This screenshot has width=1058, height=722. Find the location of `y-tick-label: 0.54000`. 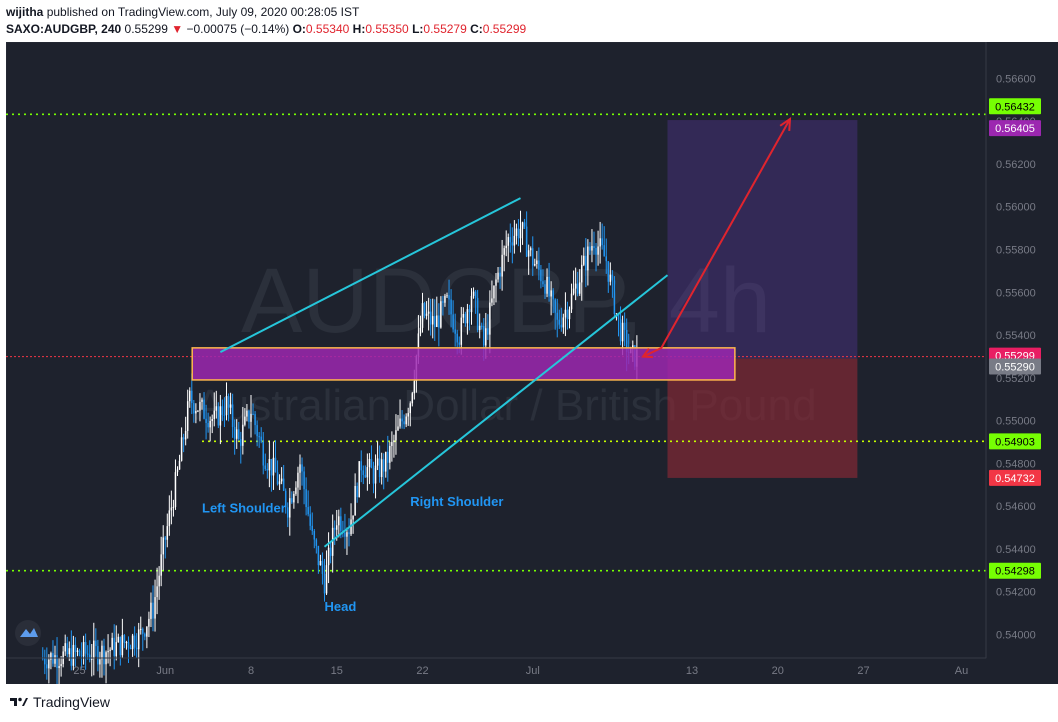

y-tick-label: 0.54000 is located at coordinates (1016, 635).